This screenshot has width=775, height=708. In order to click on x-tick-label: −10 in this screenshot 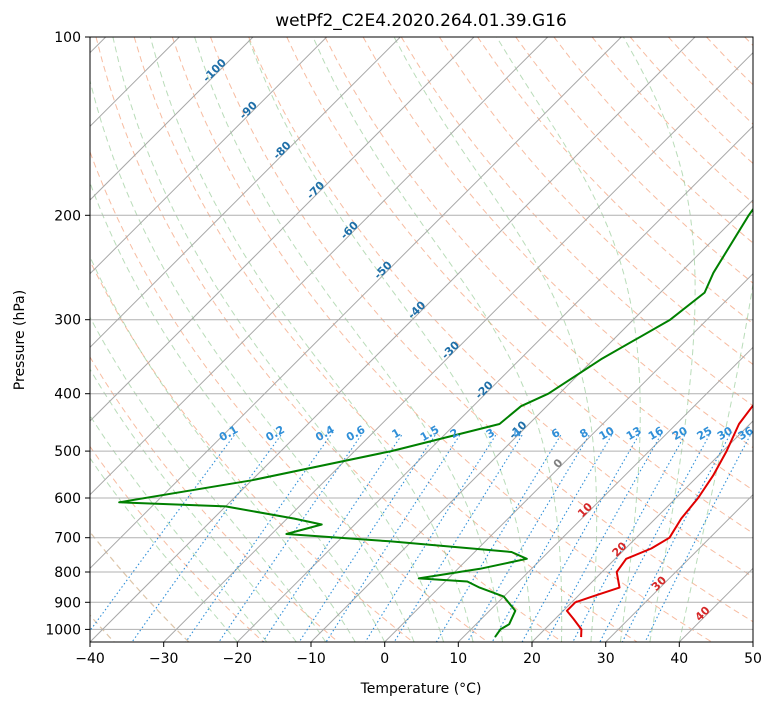, I will do `click(311, 659)`.